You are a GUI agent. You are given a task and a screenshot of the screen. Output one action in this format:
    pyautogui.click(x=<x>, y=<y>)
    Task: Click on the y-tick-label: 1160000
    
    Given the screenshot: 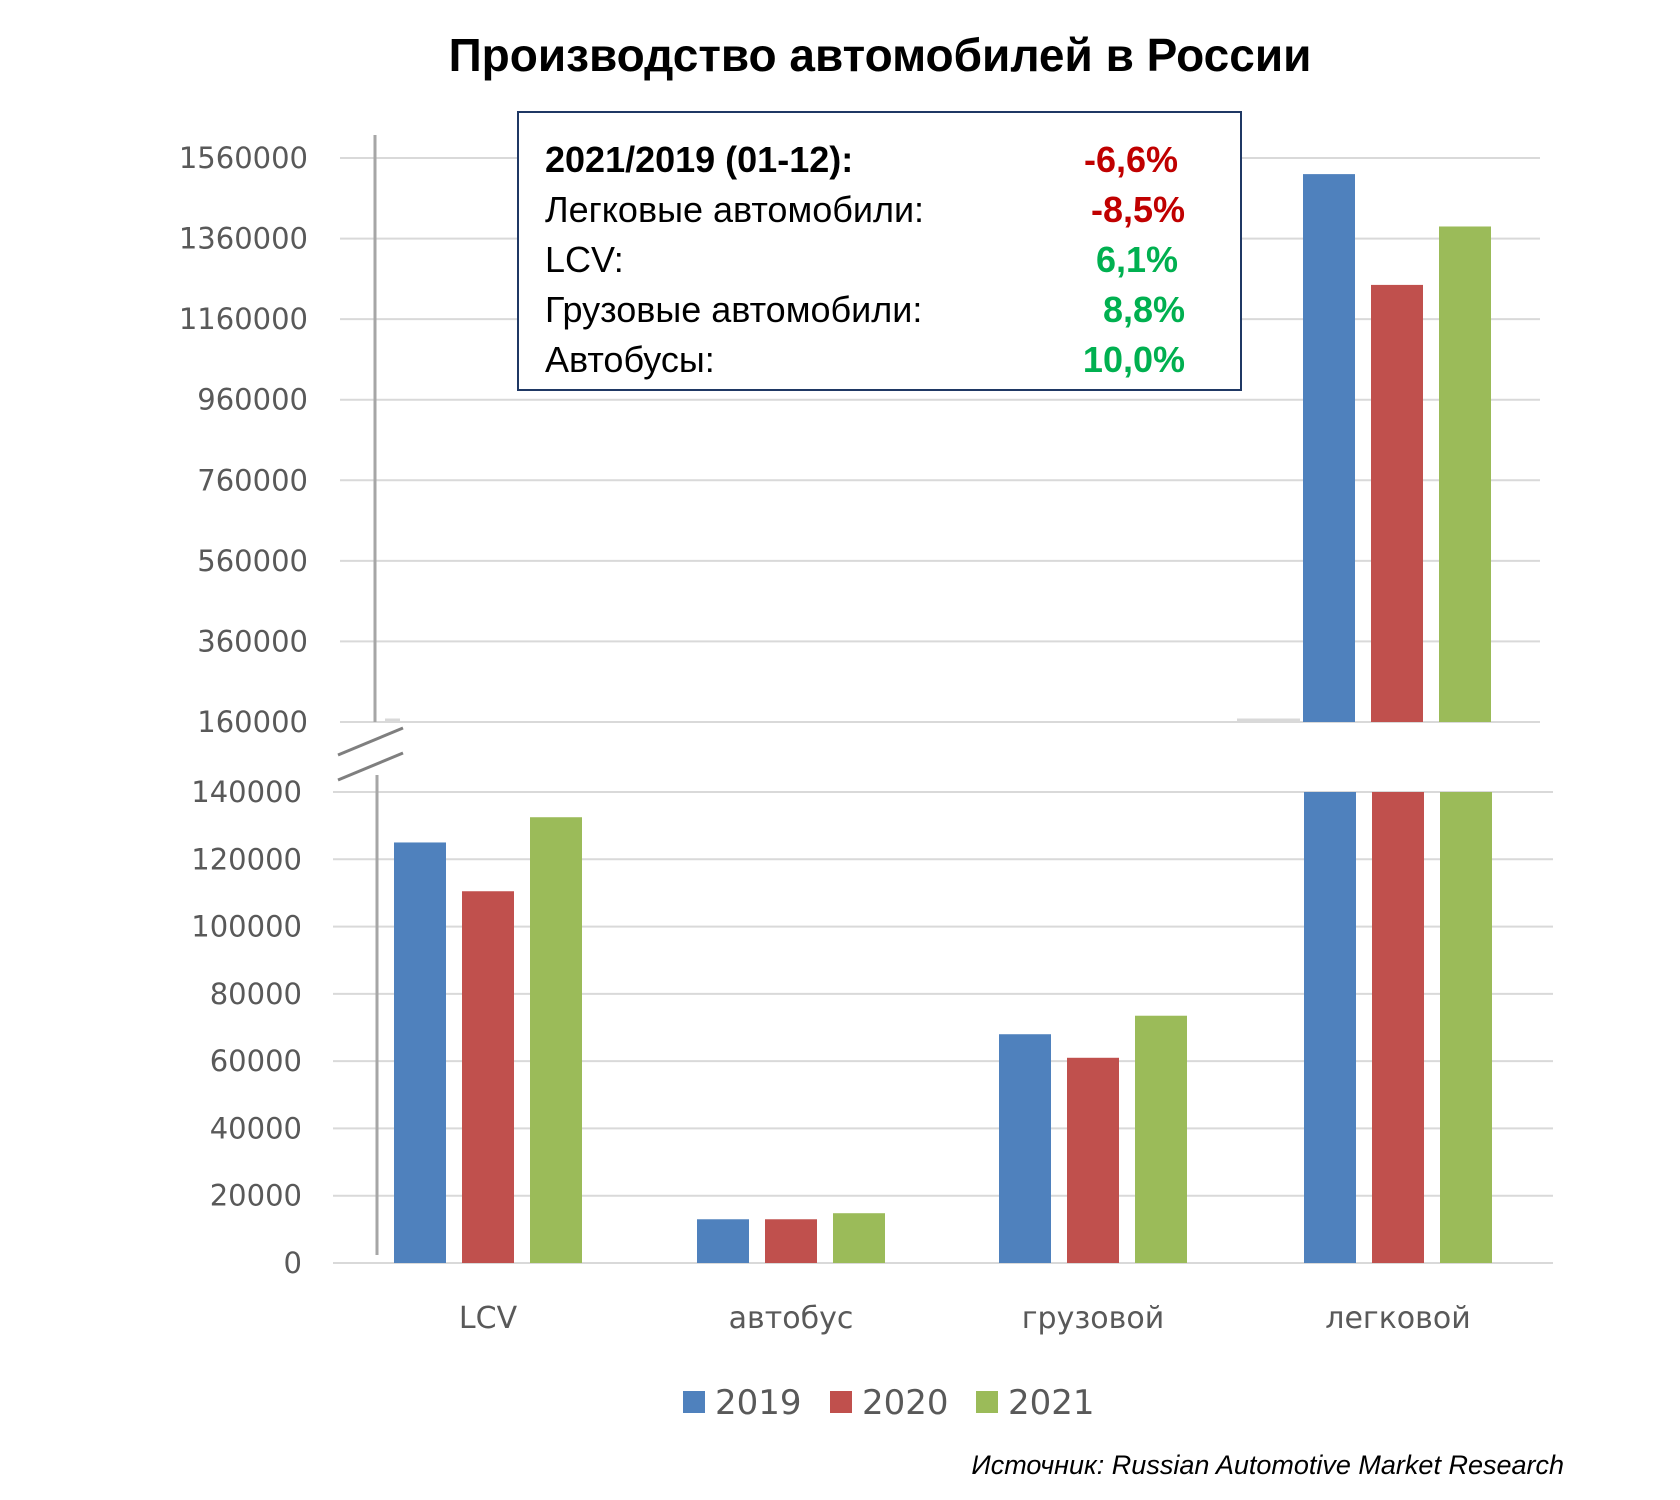 What is the action you would take?
    pyautogui.click(x=243, y=319)
    